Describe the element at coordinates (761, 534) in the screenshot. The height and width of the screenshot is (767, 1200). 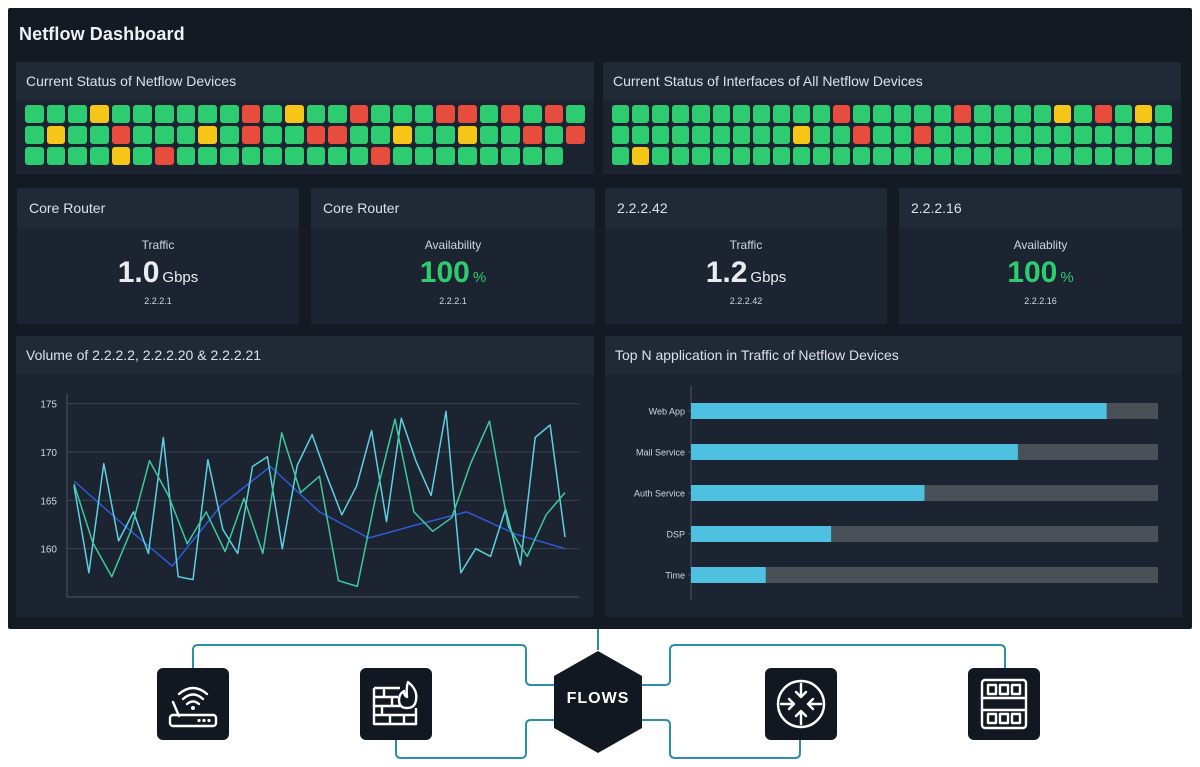
I see `bar-dsp` at that location.